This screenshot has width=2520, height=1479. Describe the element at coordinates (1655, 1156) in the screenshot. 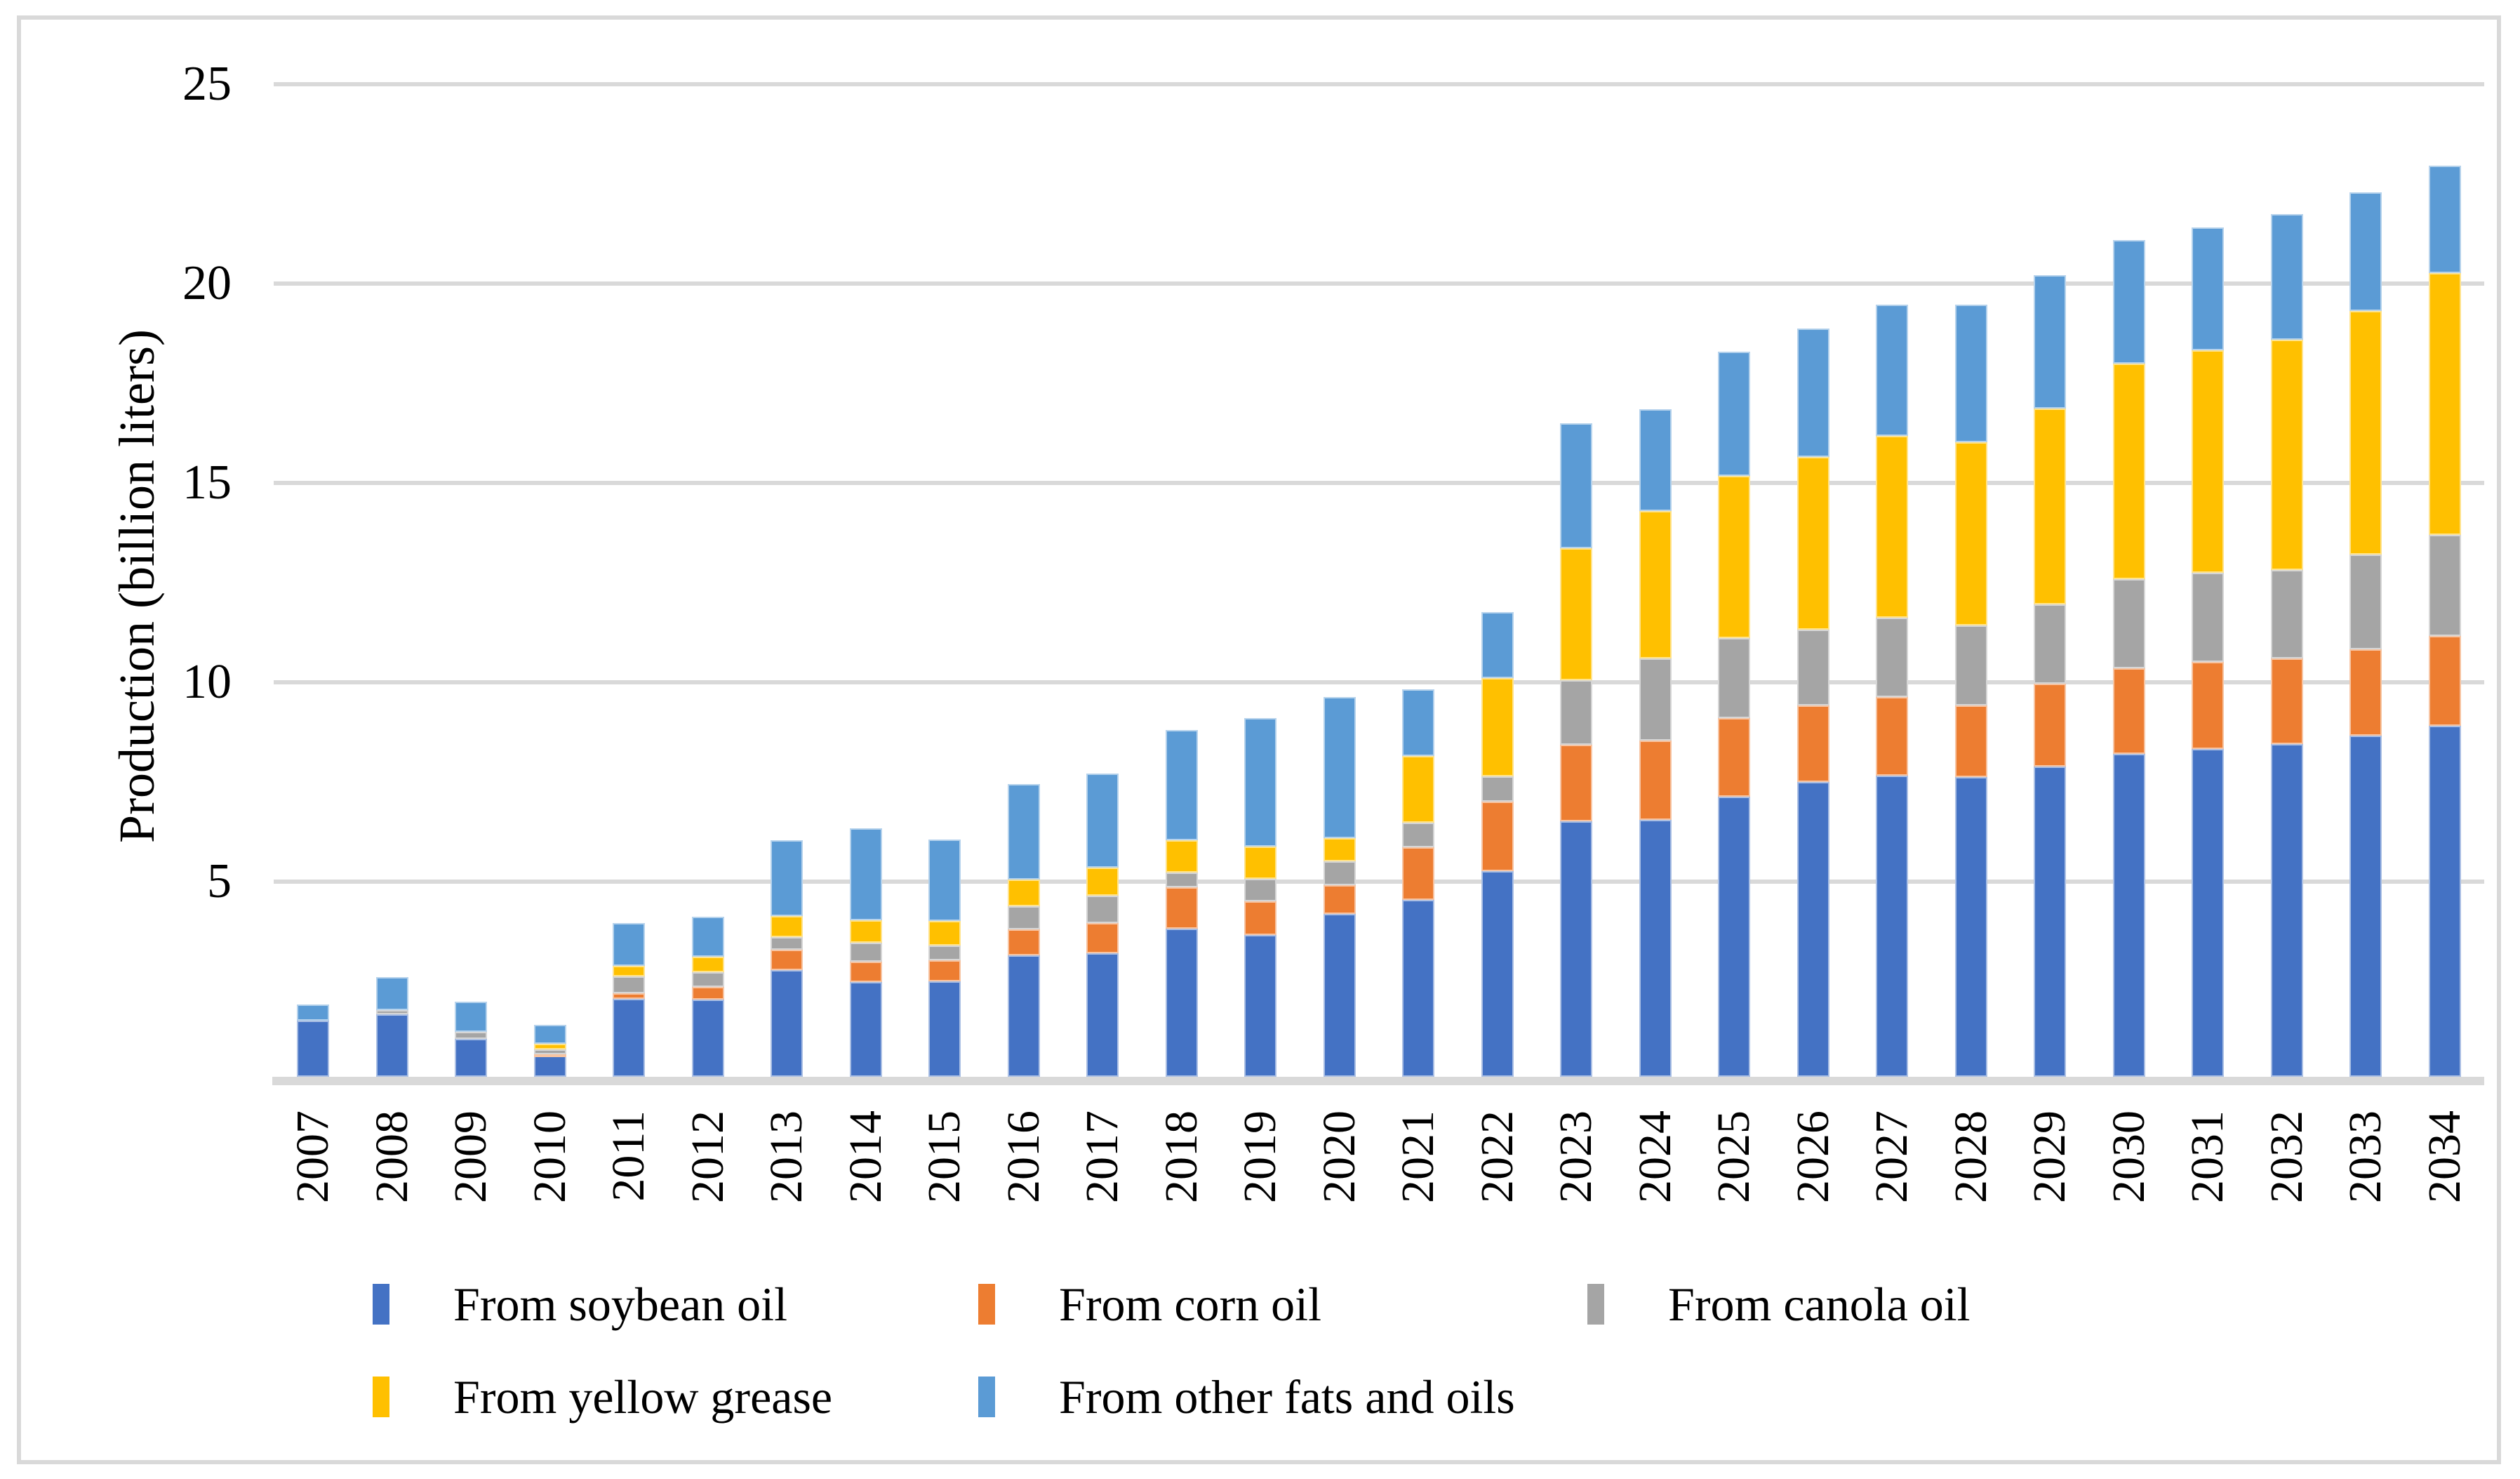

I see `x-axis-tick-label: 2024` at that location.